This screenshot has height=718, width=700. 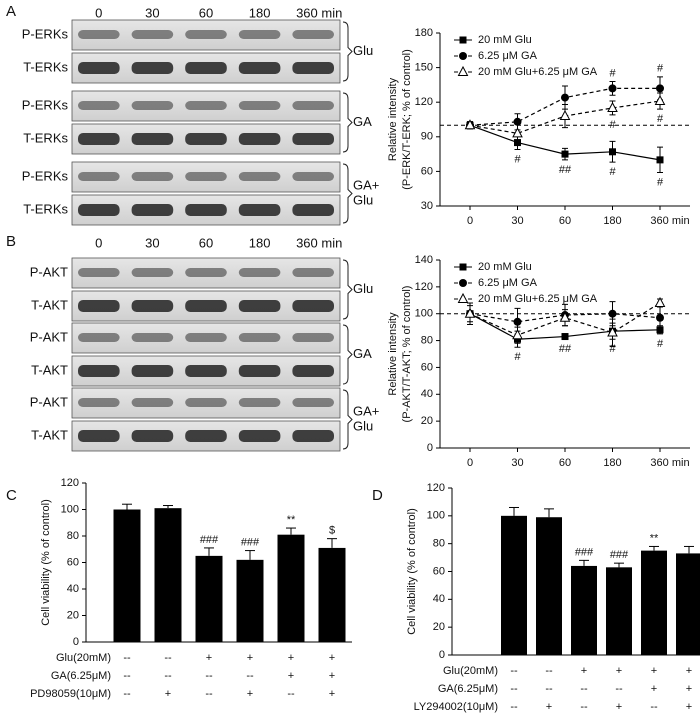 What do you see at coordinates (427, 206) in the screenshot?
I see `y-tick-label: 30` at bounding box center [427, 206].